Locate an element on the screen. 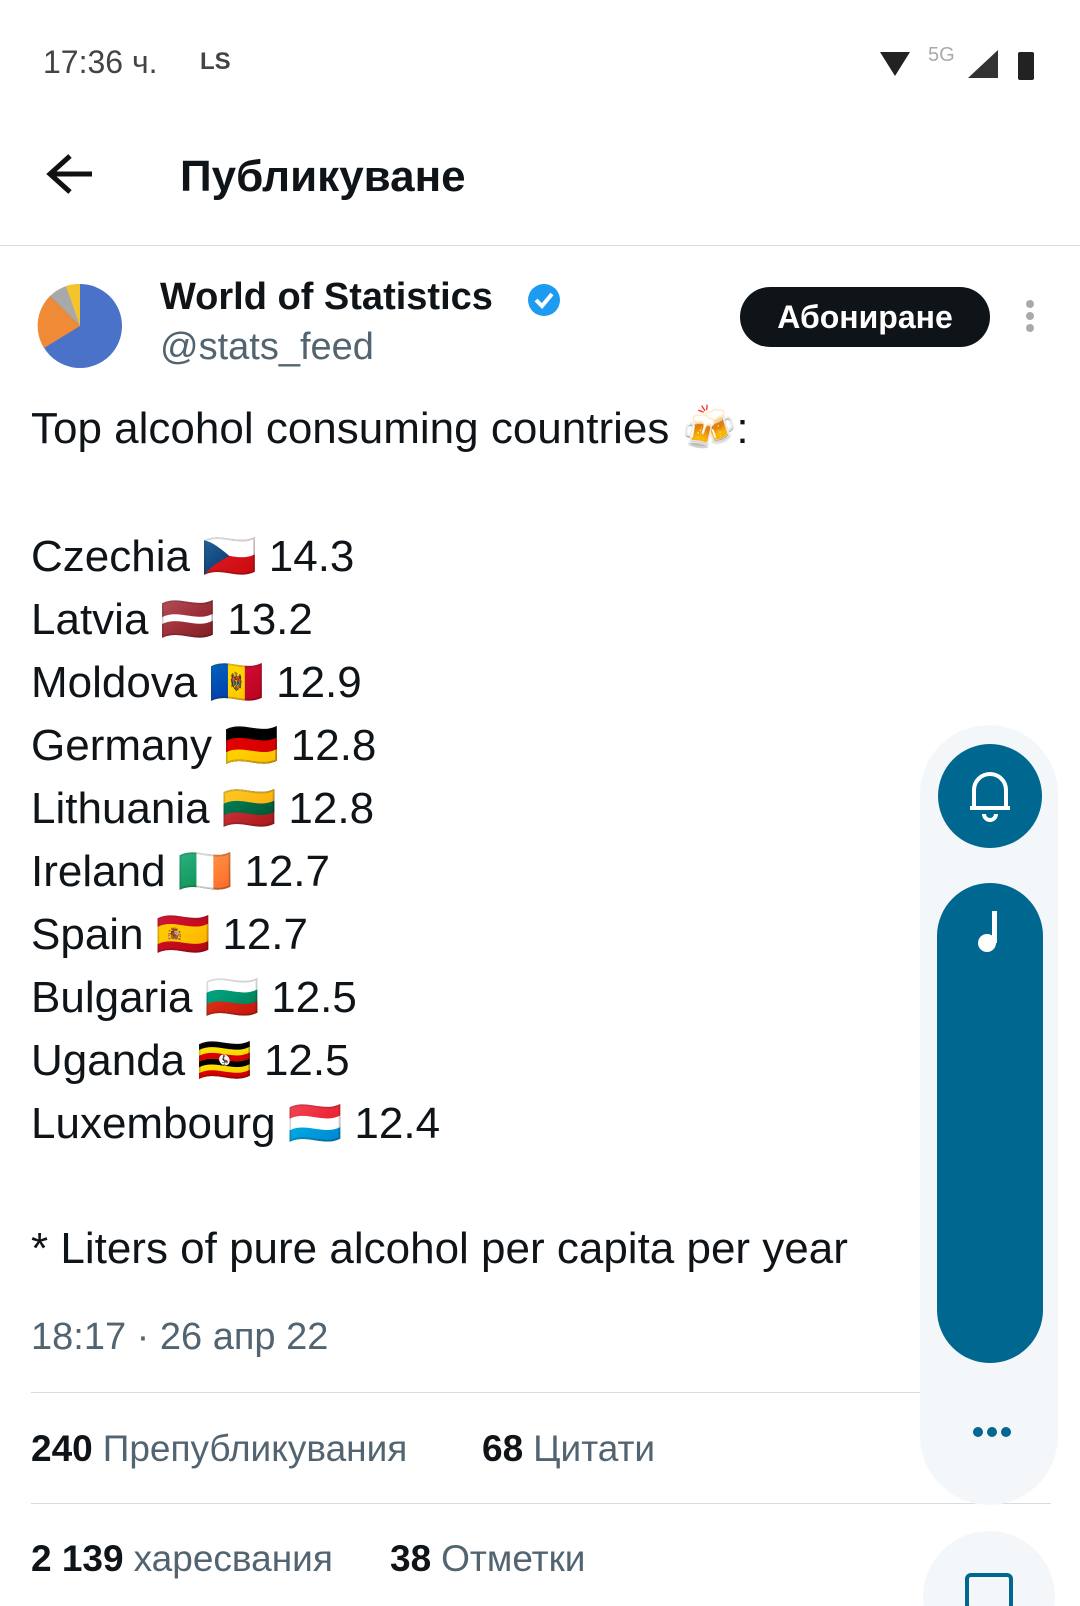 This screenshot has width=1080, height=1606. more-menu is located at coordinates (1030, 318).